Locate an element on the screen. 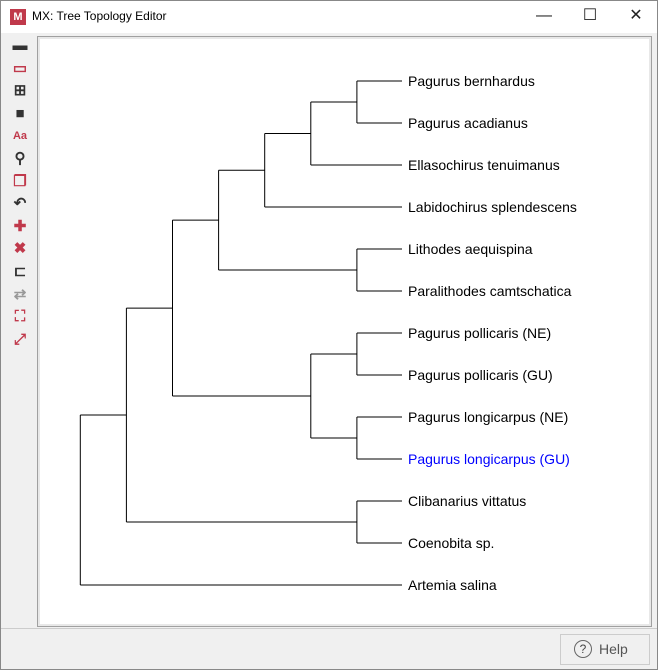 Image resolution: width=658 pixels, height=670 pixels. help-icon: ? is located at coordinates (583, 649).